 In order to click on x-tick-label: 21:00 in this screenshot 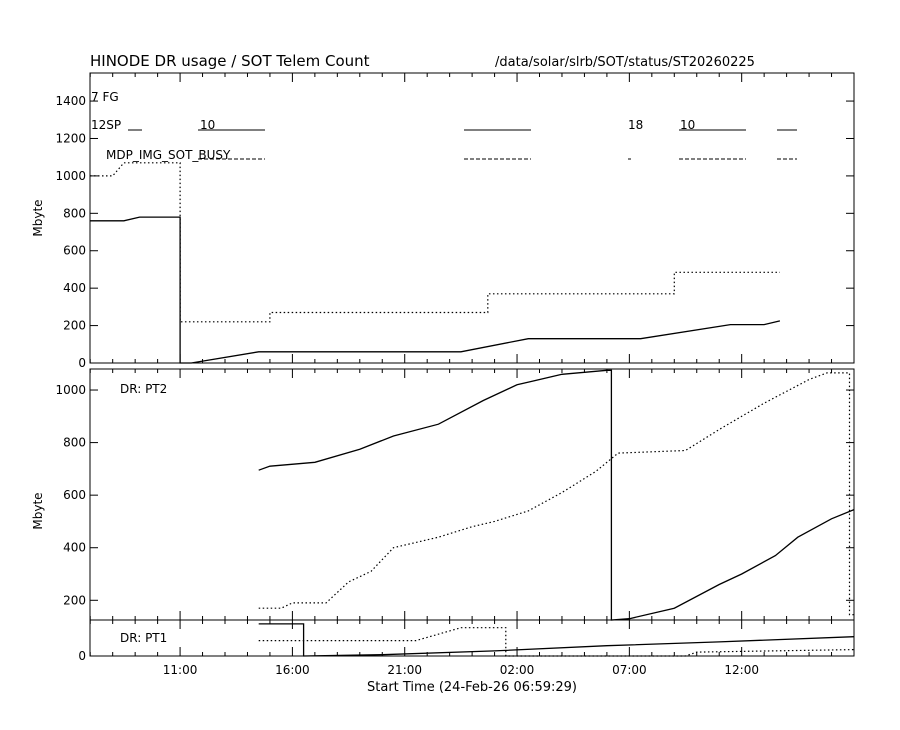, I will do `click(404, 670)`.